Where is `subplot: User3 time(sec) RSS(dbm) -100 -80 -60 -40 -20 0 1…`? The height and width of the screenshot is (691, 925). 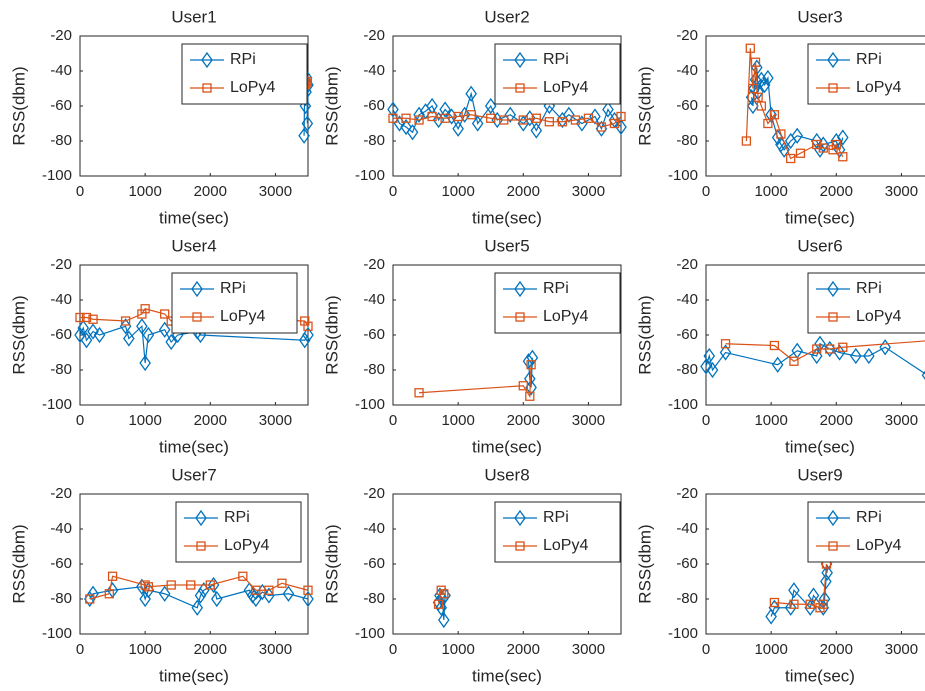 subplot: User3 time(sec) RSS(dbm) -100 -80 -60 -40 -20 0 1… is located at coordinates (780, 117).